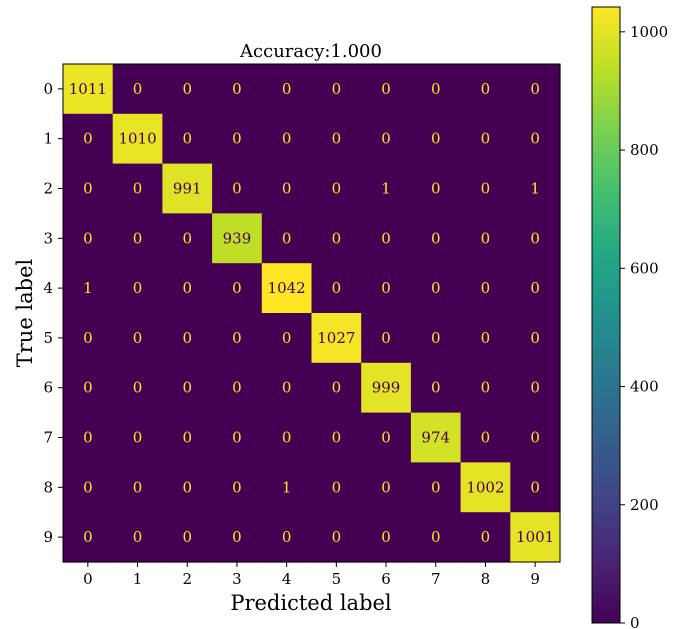  Describe the element at coordinates (137, 89) in the screenshot. I see `heatmap-cell-r0-c1` at that location.